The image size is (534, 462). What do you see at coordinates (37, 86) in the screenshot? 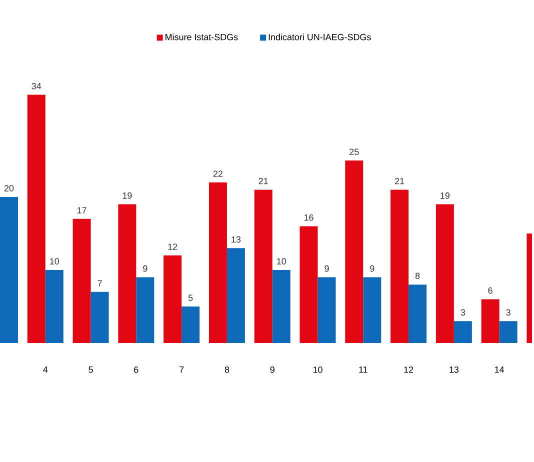
I see `data-label: 34` at bounding box center [37, 86].